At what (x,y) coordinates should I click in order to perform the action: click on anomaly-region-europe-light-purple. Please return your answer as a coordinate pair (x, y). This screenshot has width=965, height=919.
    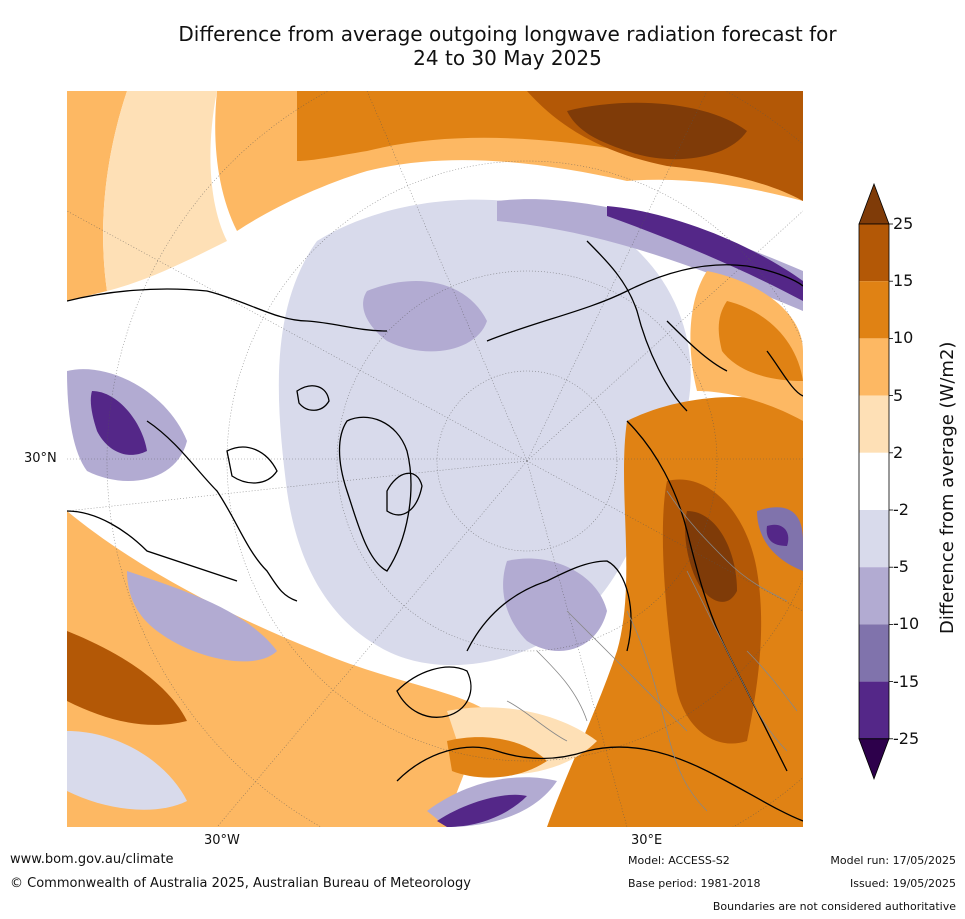
    Looking at the image, I should click on (555, 604).